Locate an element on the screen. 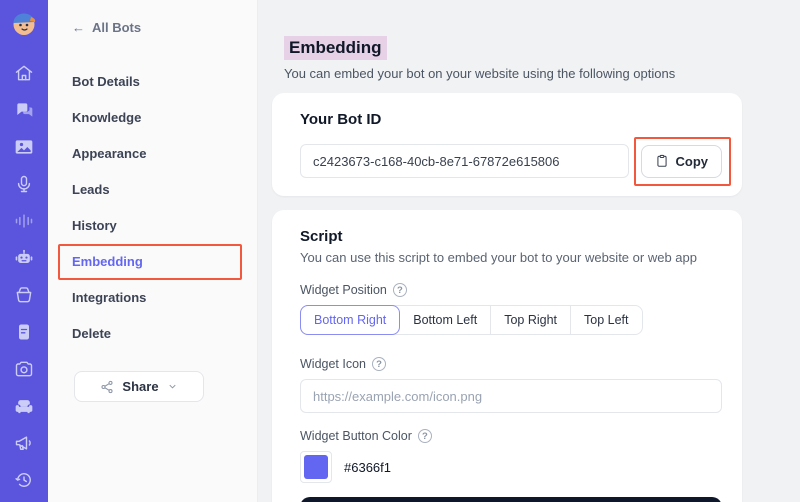 This screenshot has height=502, width=800. position-bottom-left: Bottom Left is located at coordinates (446, 320).